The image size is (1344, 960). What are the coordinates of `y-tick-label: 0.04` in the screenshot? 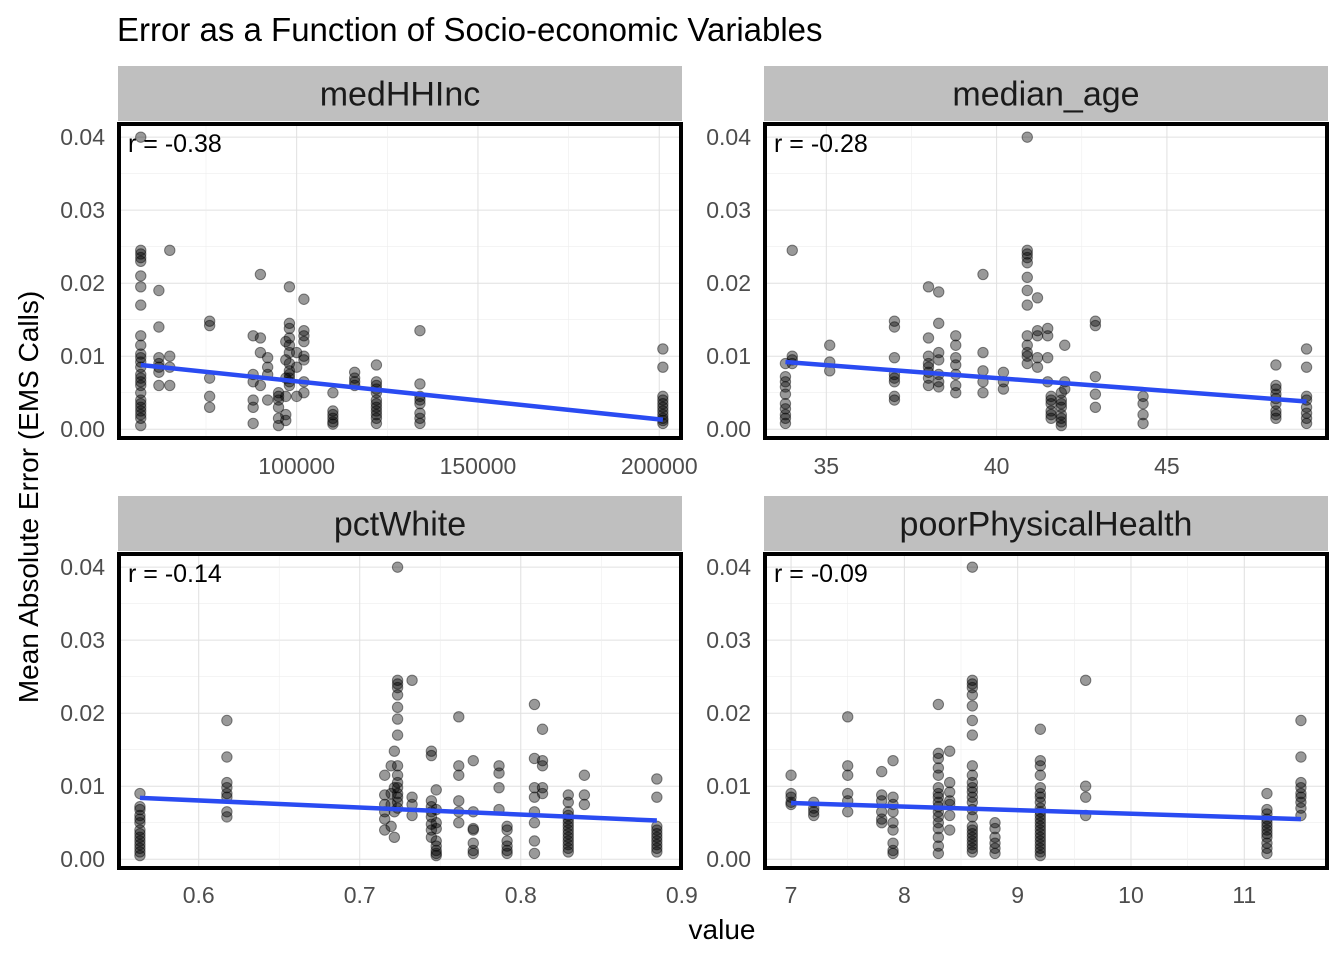 It's located at (82, 567).